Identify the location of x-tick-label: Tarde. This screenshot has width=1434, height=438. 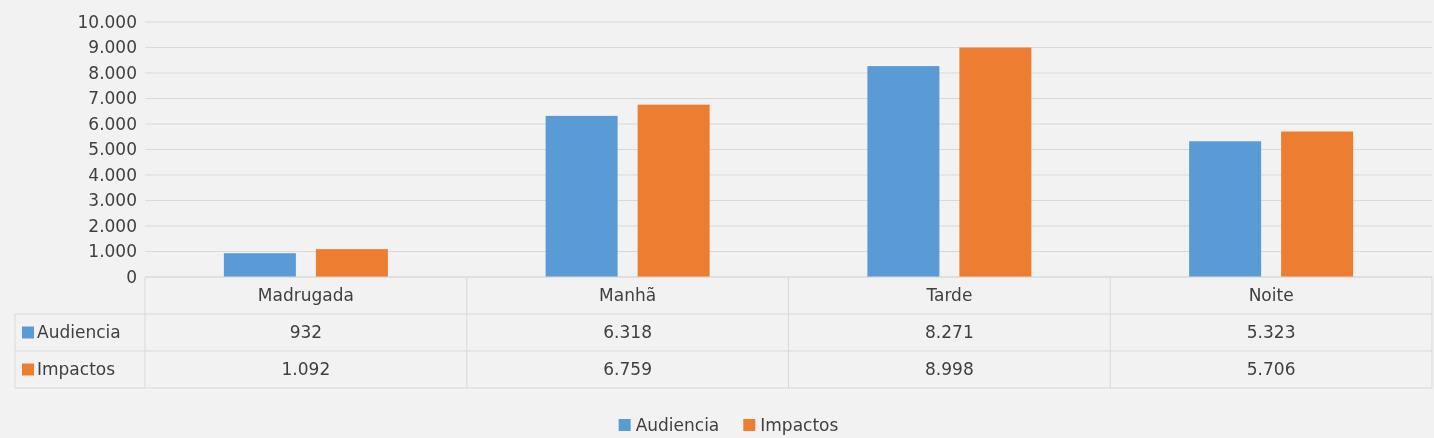
(949, 295).